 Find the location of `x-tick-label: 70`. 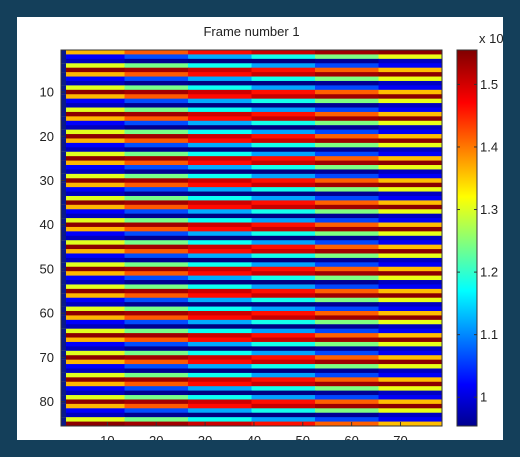

x-tick-label: 70 is located at coordinates (400, 436).